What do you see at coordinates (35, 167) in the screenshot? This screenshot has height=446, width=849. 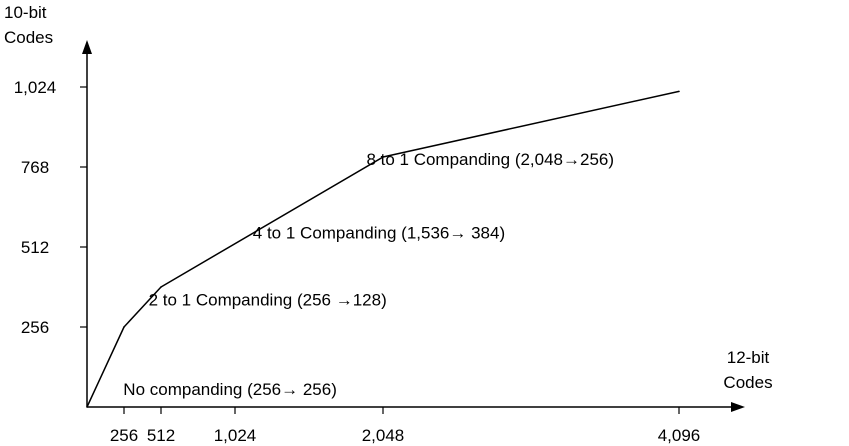 I see `y-tick-label-2: 768` at bounding box center [35, 167].